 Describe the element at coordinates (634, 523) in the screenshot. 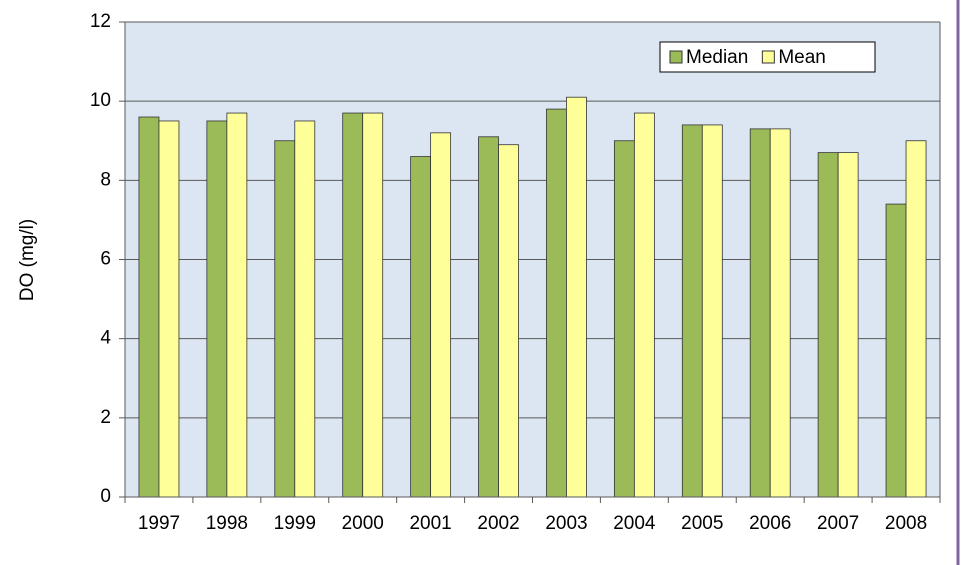

I see `x-tick-label: 2004` at that location.